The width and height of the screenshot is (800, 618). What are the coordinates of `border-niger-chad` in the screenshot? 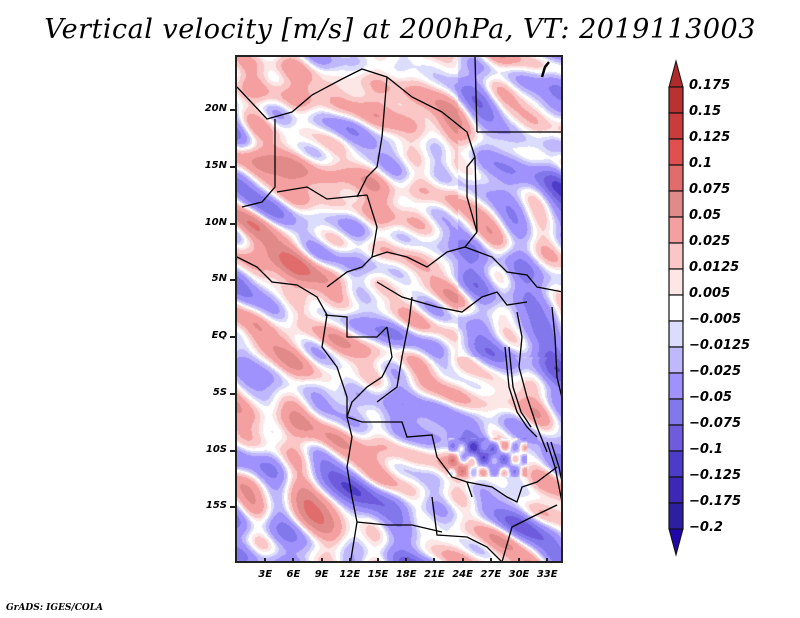 It's located at (372, 137).